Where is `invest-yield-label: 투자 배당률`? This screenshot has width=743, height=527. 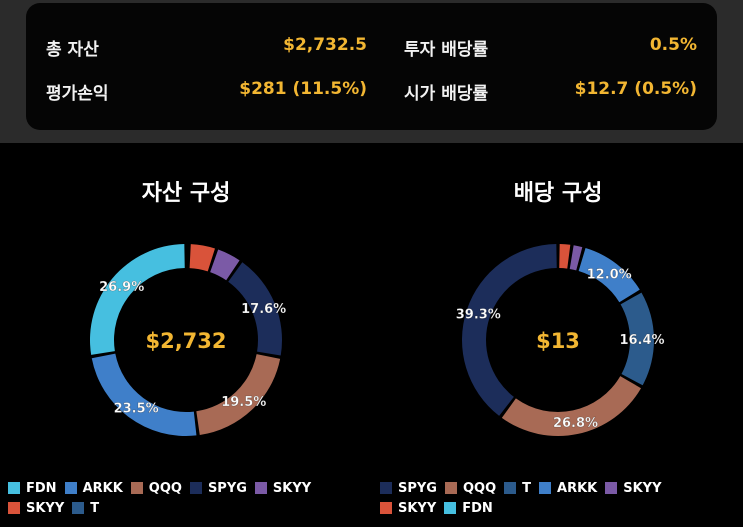 invest-yield-label: 투자 배당률 is located at coordinates (446, 50).